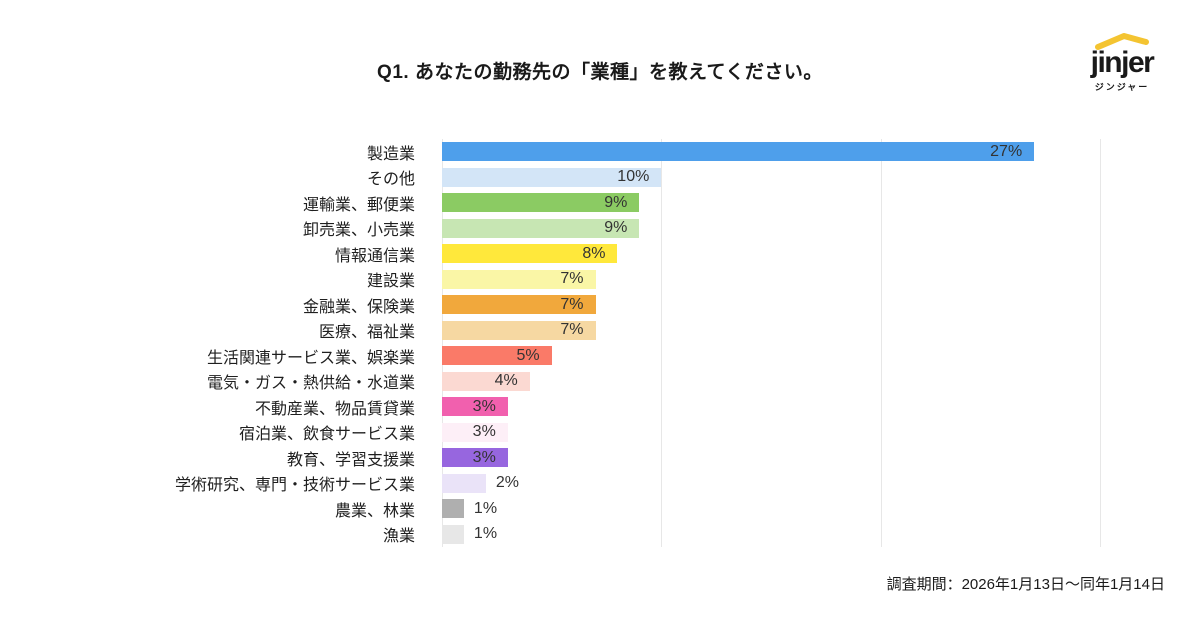 This screenshot has width=1200, height=630. What do you see at coordinates (358, 307) in the screenshot?
I see `category-label: 金融業、保険業` at bounding box center [358, 307].